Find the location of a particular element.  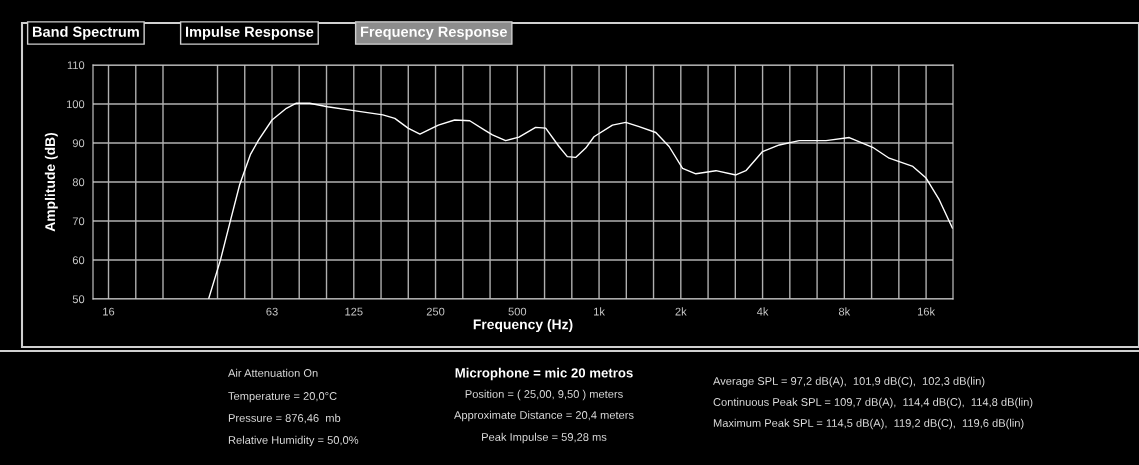

x-tick-label: 4k is located at coordinates (762, 311).